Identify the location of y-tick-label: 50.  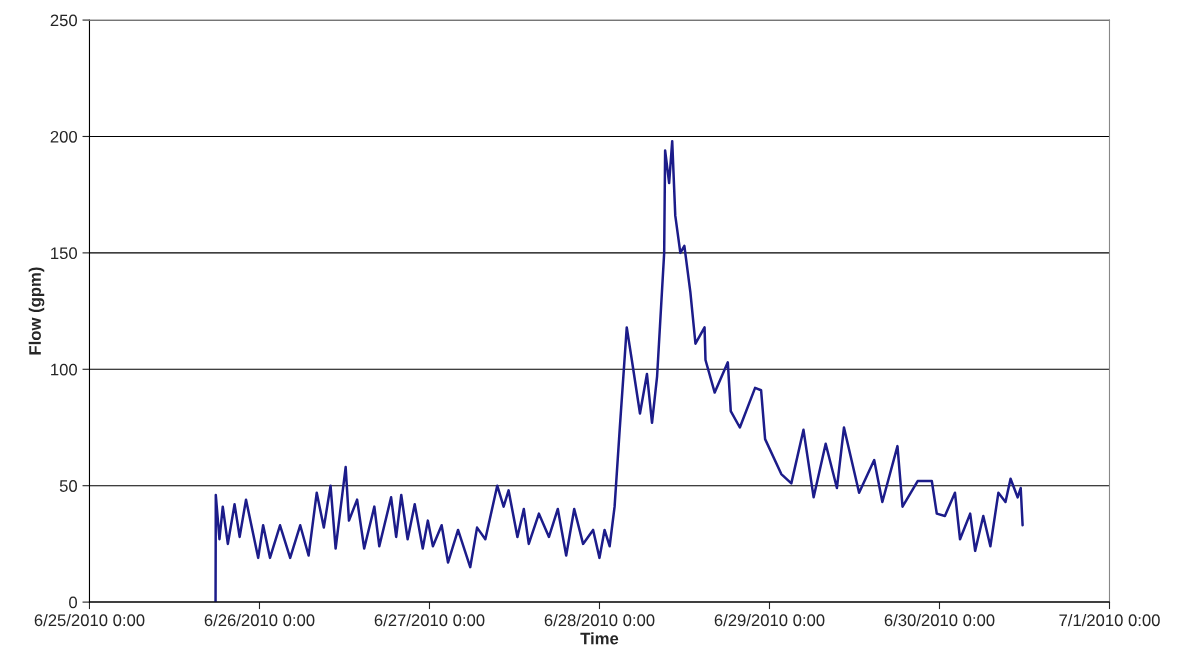
(68, 486).